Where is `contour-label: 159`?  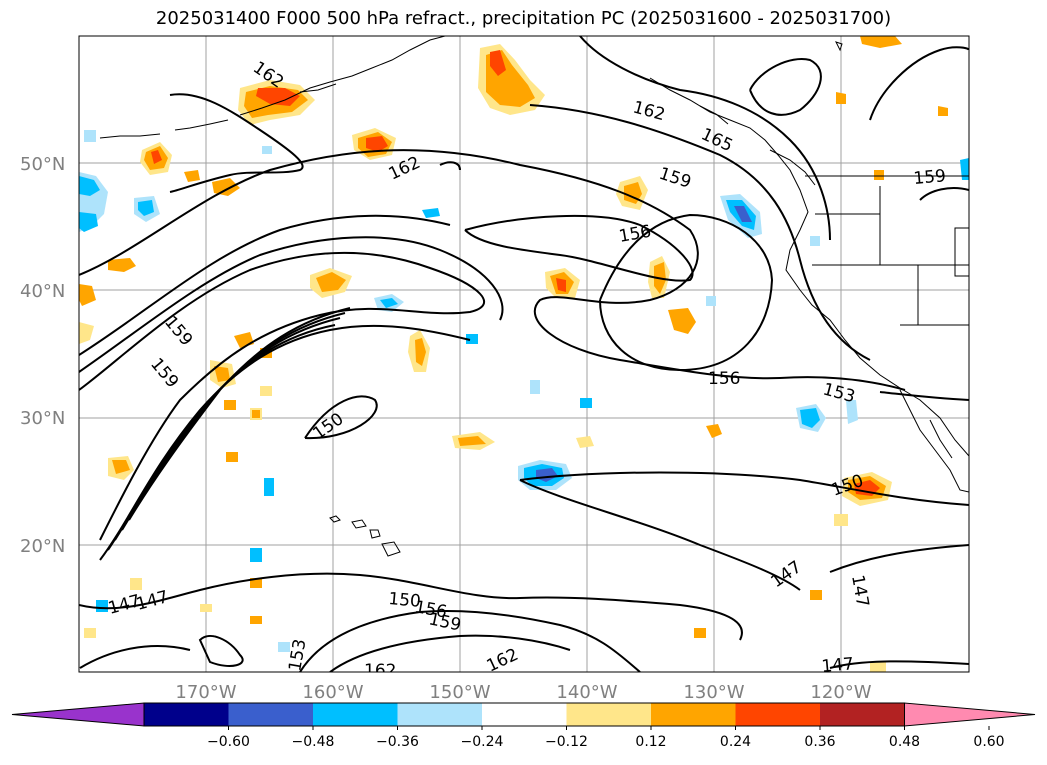 contour-label: 159 is located at coordinates (930, 177).